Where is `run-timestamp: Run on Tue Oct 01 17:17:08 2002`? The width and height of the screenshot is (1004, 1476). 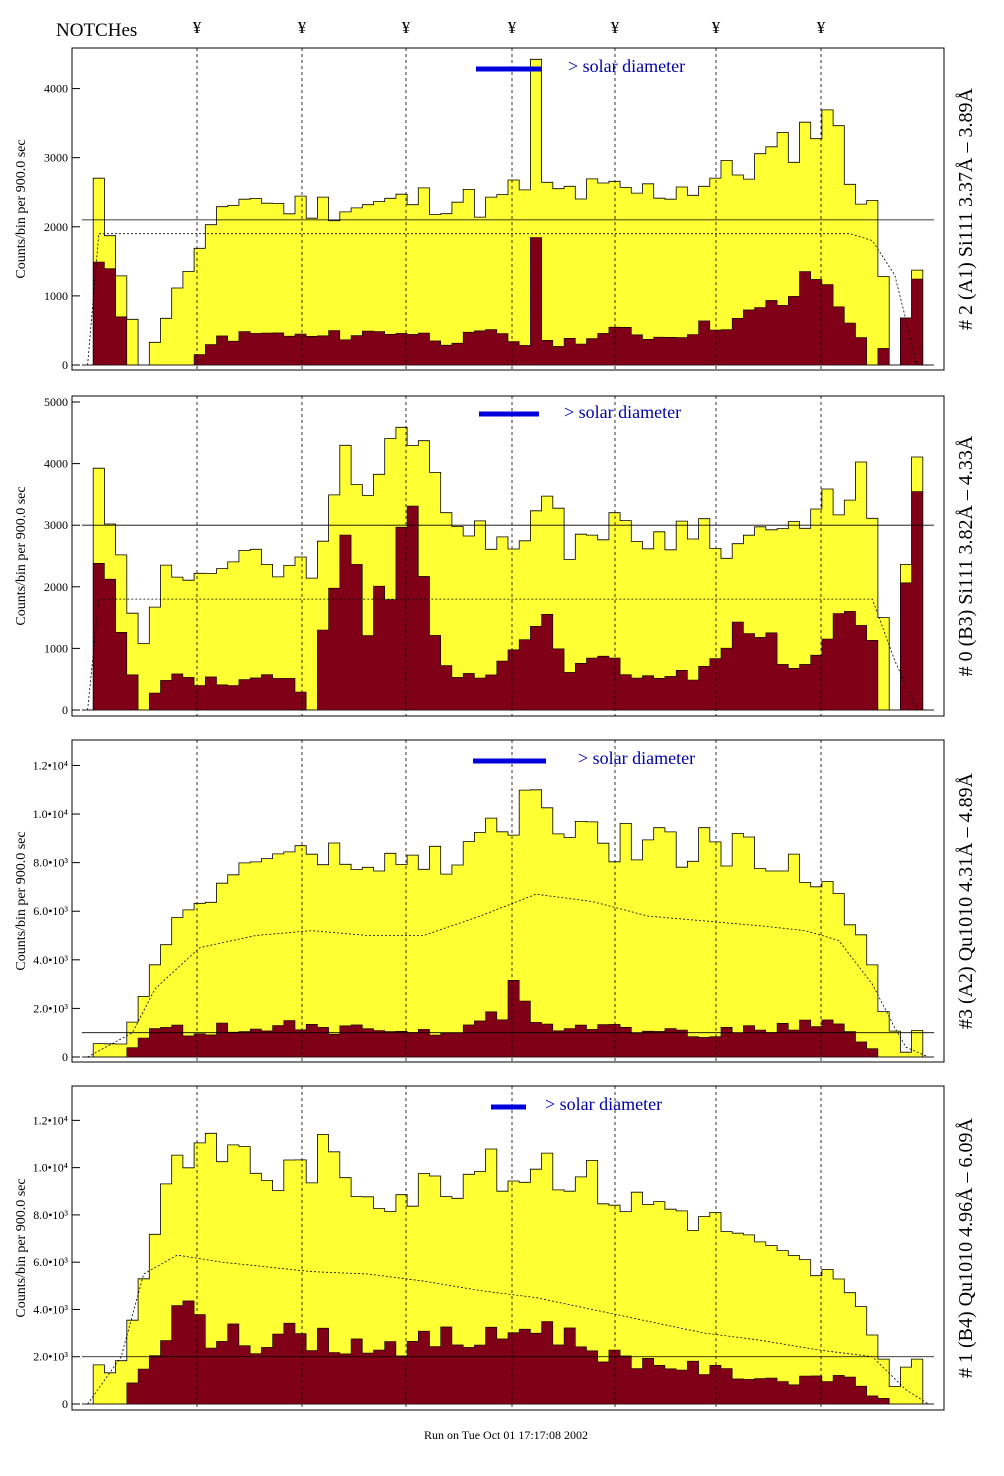
run-timestamp: Run on Tue Oct 01 17:17:08 2002 is located at coordinates (506, 1435).